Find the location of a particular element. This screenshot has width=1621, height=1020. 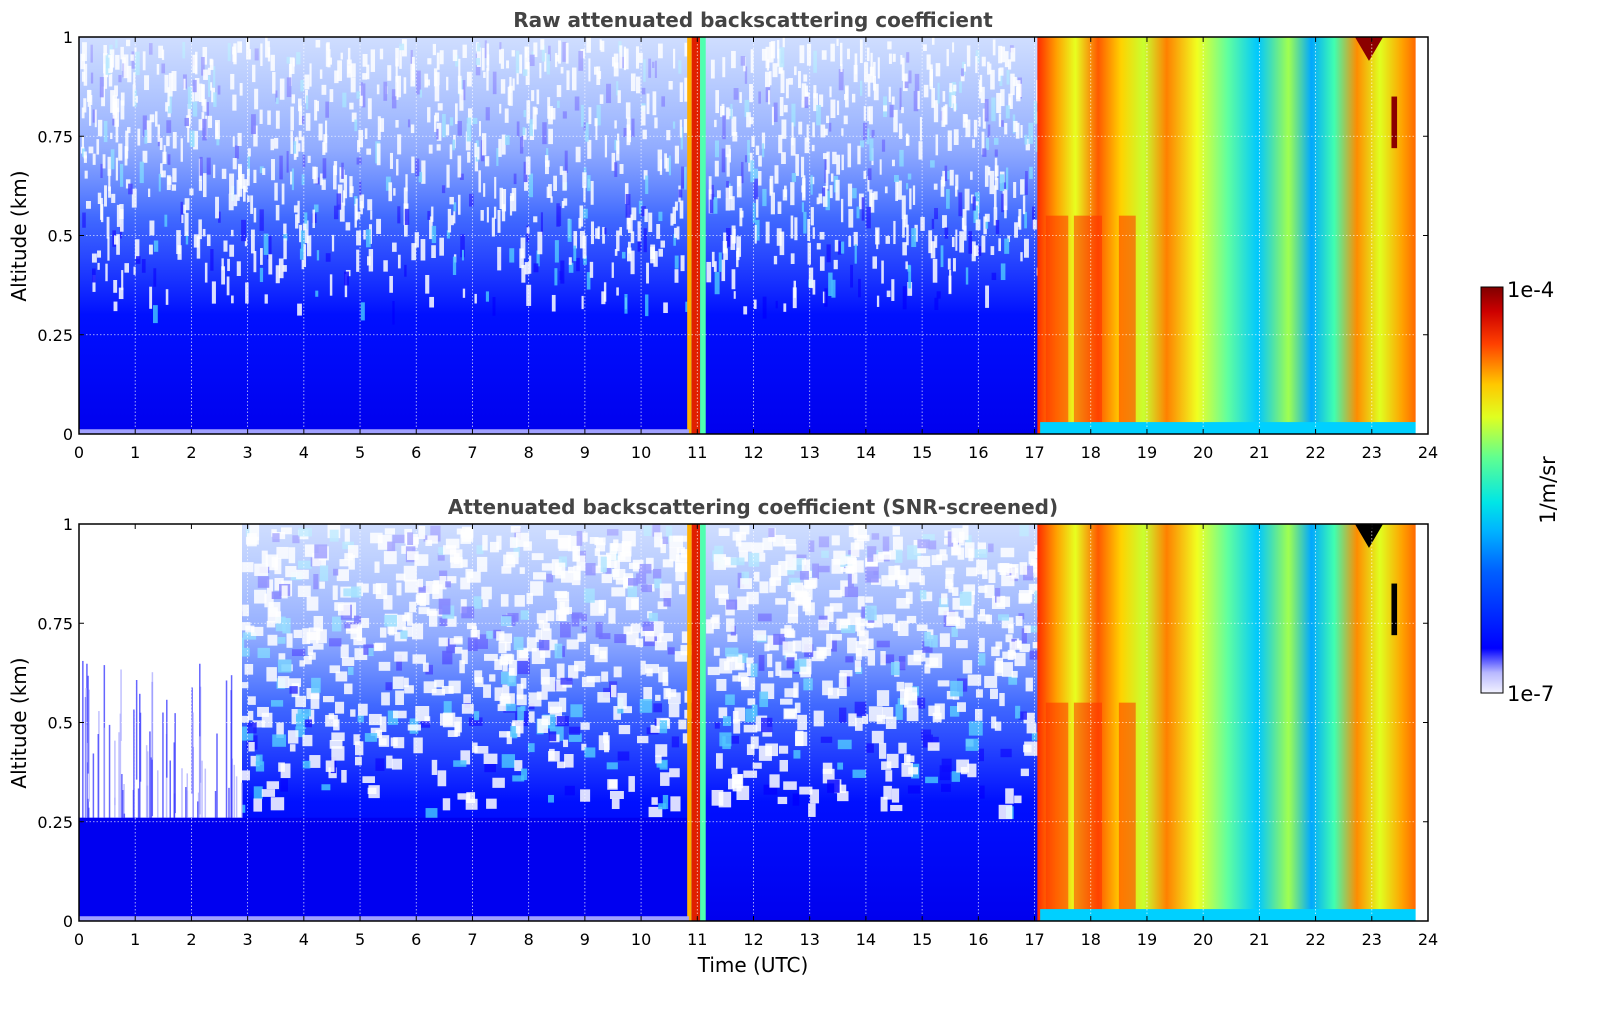

x-tick-label: 14 is located at coordinates (866, 452).